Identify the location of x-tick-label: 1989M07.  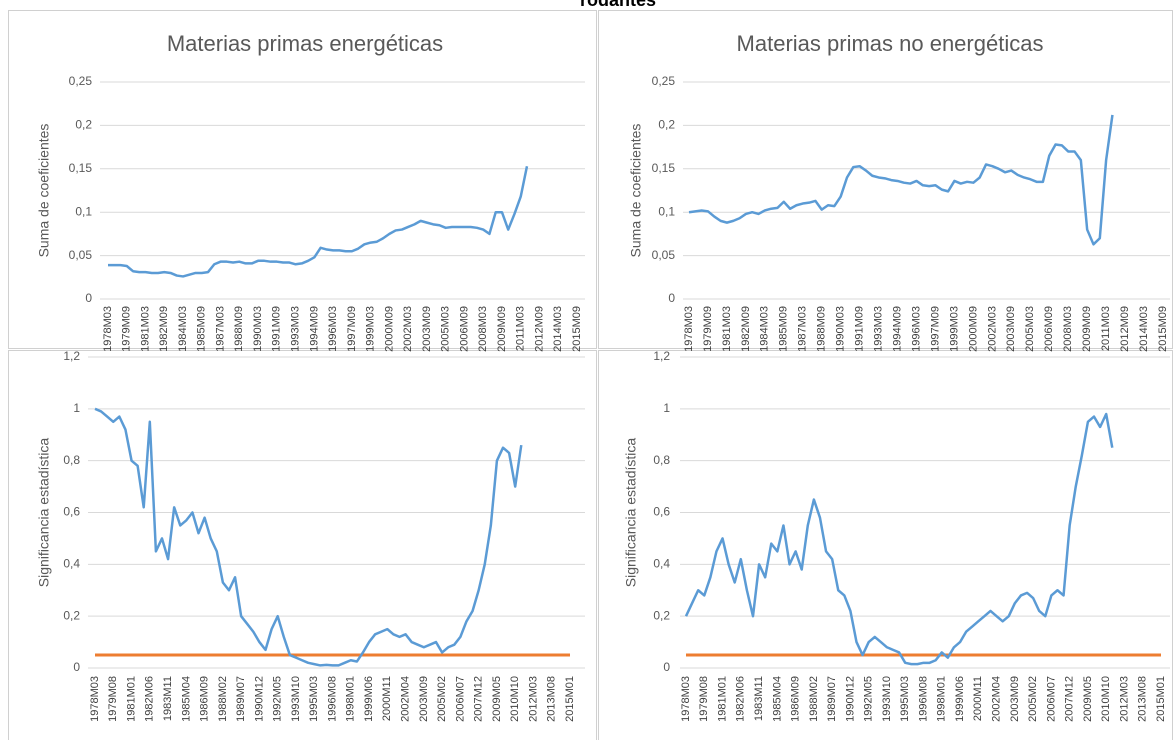
(832, 699).